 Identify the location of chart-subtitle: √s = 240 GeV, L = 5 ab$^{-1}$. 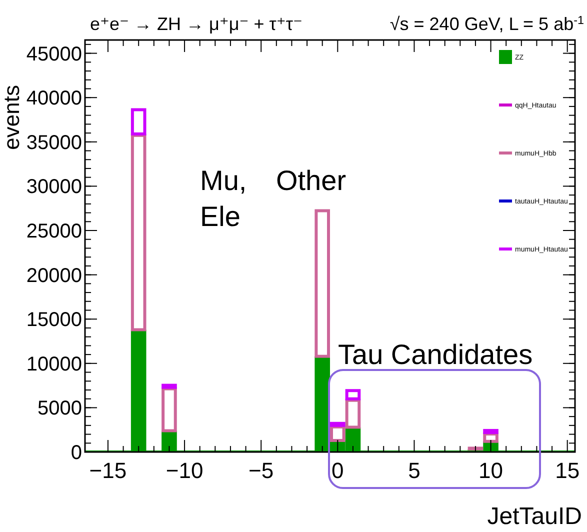
(487, 24).